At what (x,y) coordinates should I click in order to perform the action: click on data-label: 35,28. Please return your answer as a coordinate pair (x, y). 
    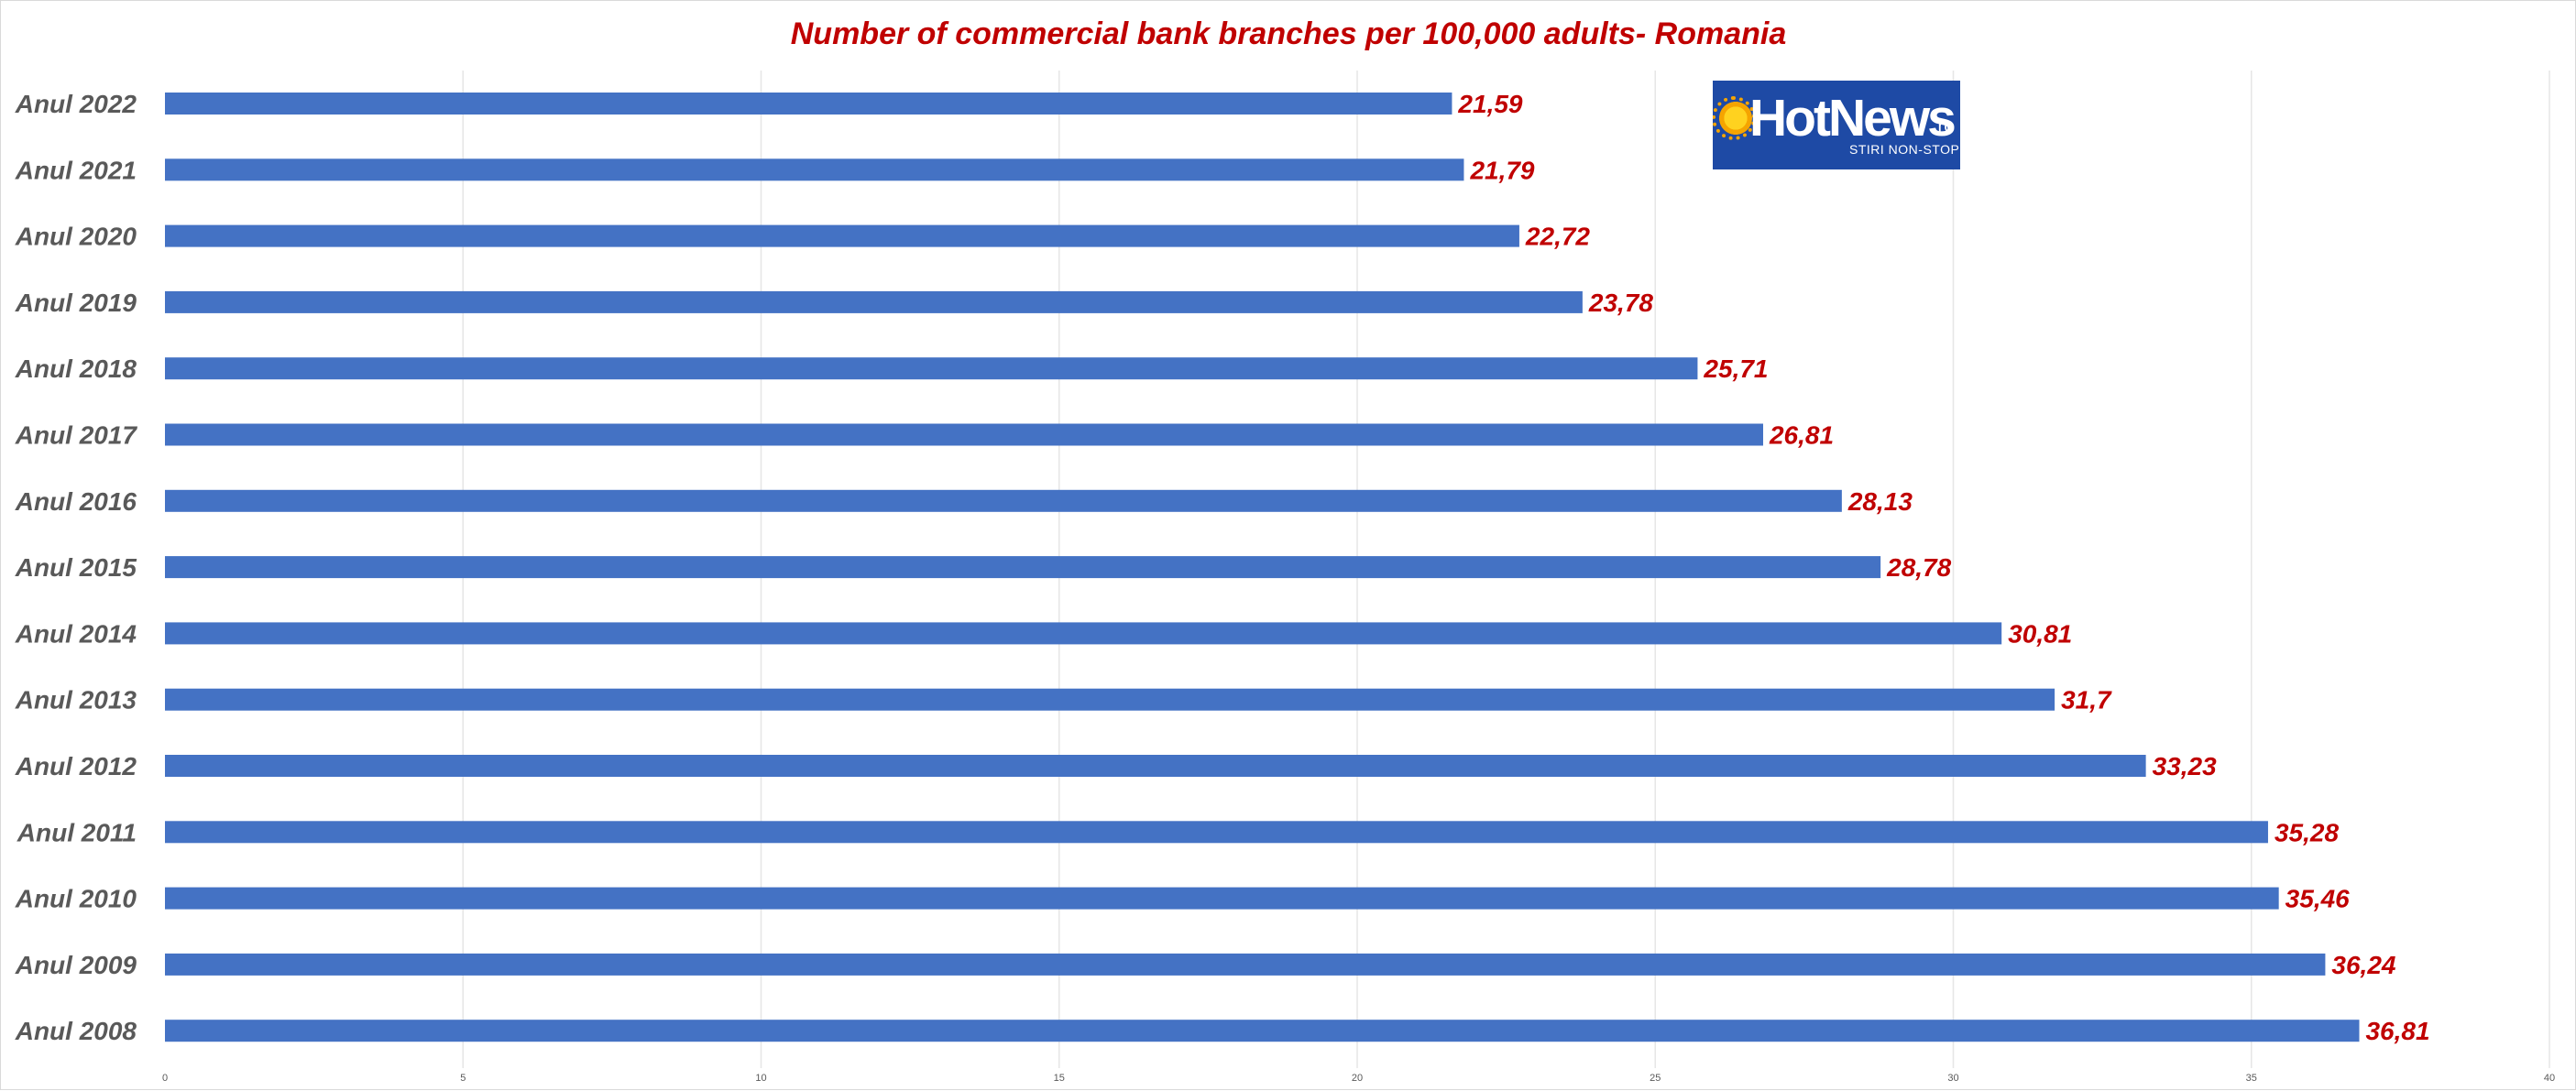
    Looking at the image, I should click on (2307, 832).